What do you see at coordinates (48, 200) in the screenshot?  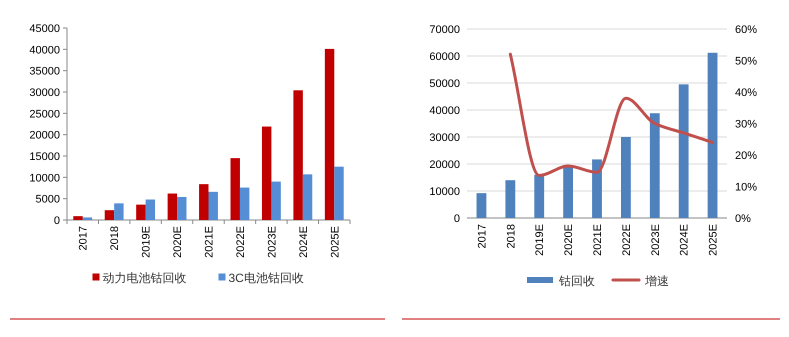 I see `y-tick-label: 5000` at bounding box center [48, 200].